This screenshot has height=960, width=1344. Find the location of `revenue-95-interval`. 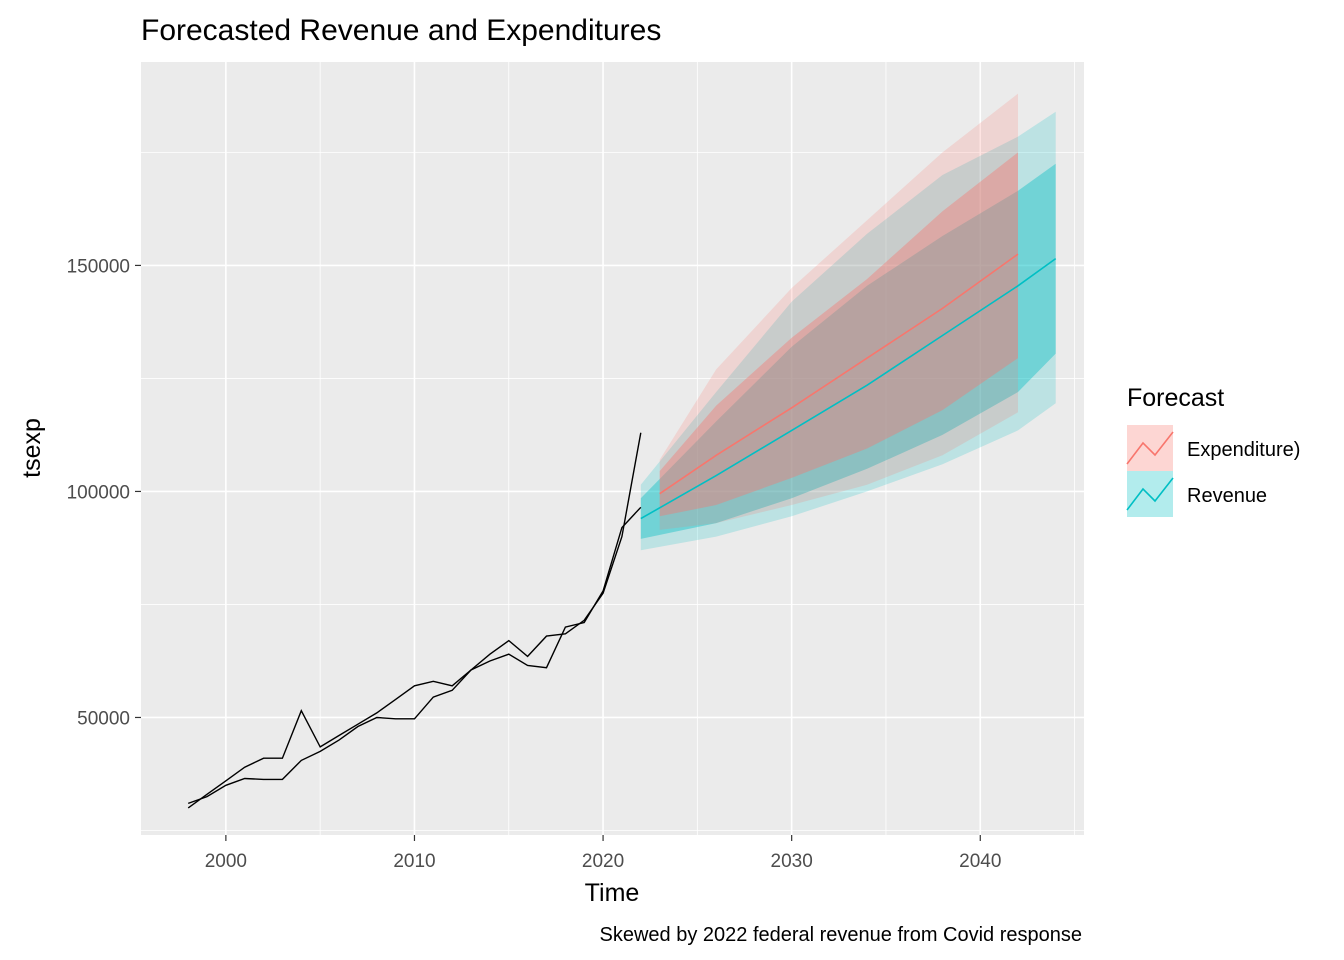

revenue-95-interval is located at coordinates (848, 331).